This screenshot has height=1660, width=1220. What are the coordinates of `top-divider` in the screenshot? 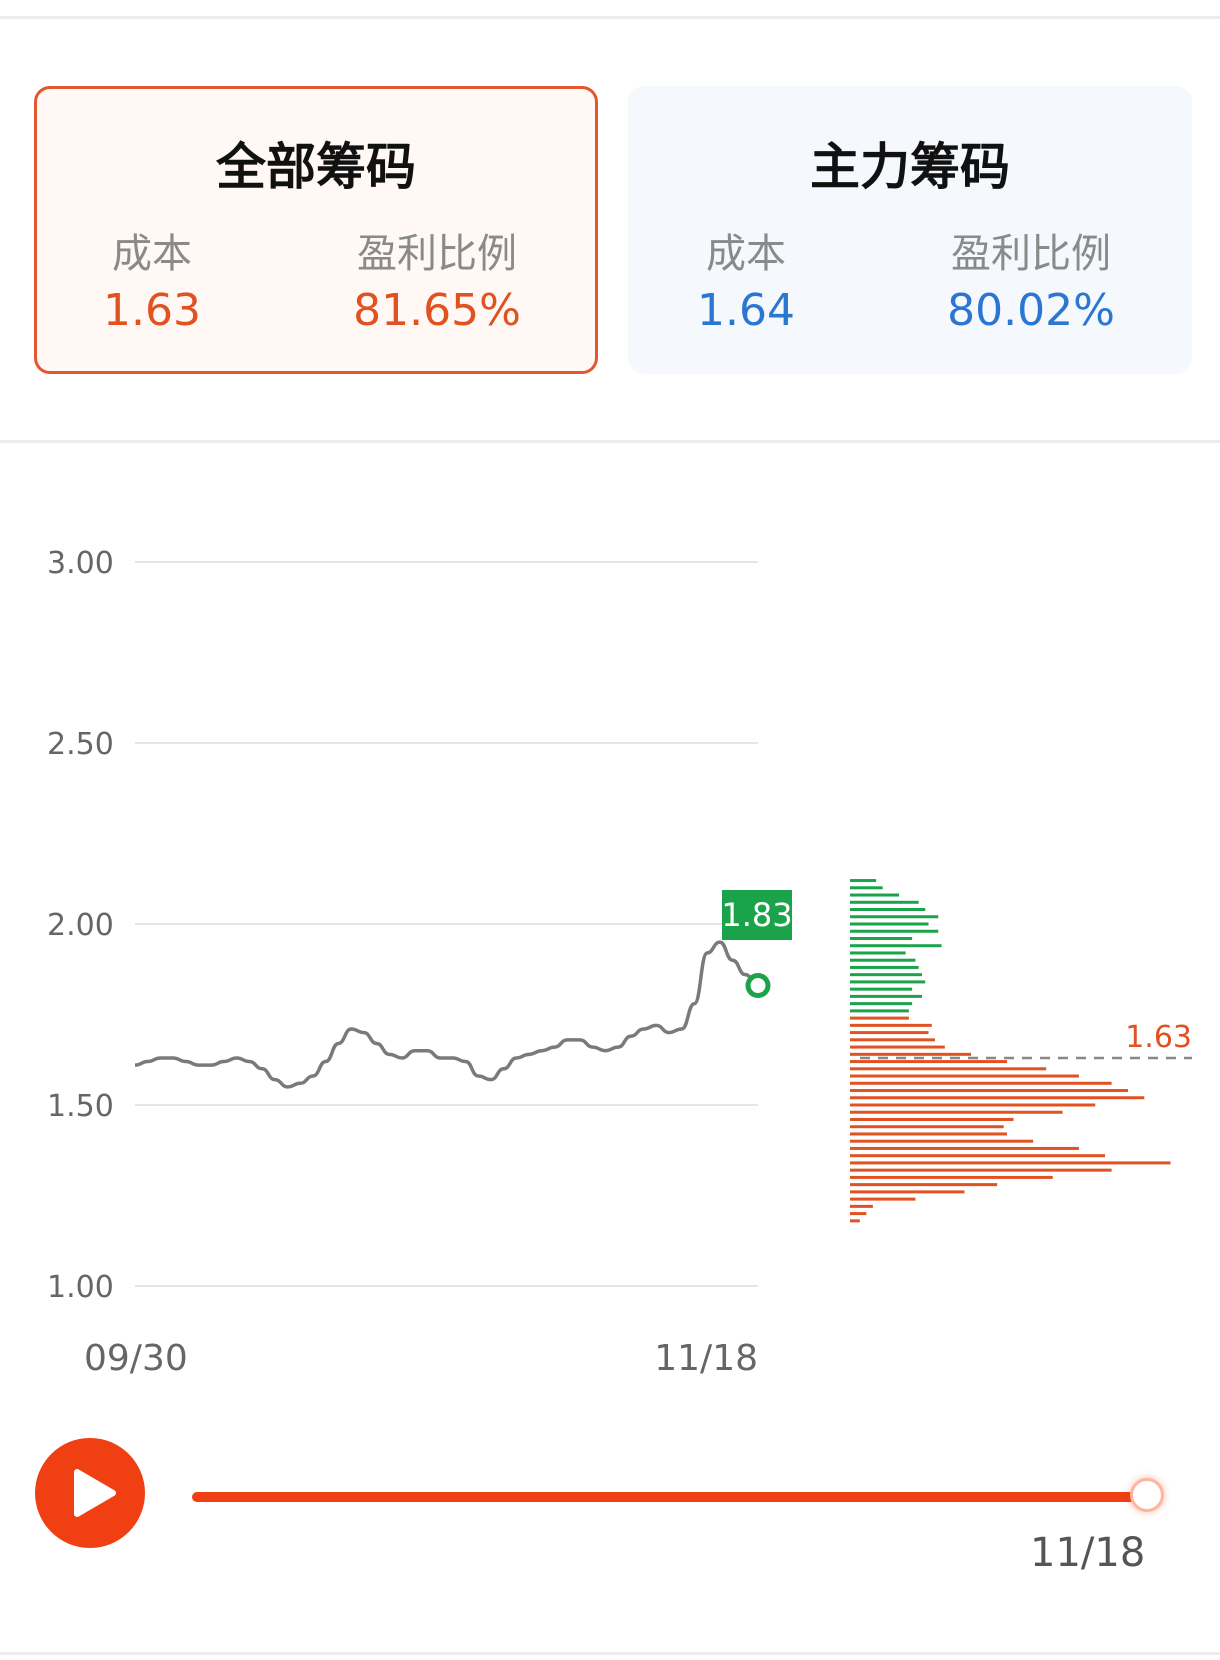 It's located at (610, 17).